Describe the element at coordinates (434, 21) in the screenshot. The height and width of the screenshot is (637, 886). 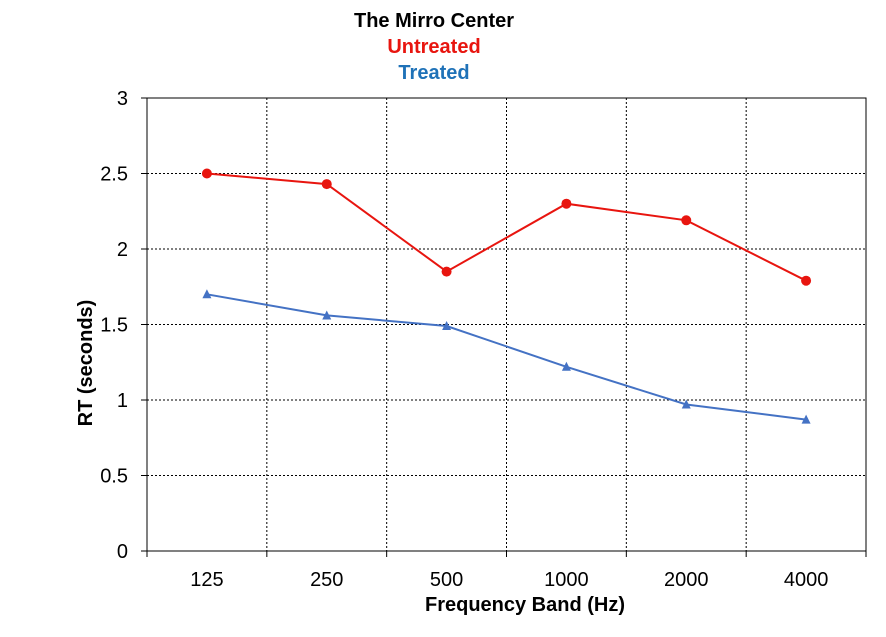
I see `chart-title: The Mirro Center` at that location.